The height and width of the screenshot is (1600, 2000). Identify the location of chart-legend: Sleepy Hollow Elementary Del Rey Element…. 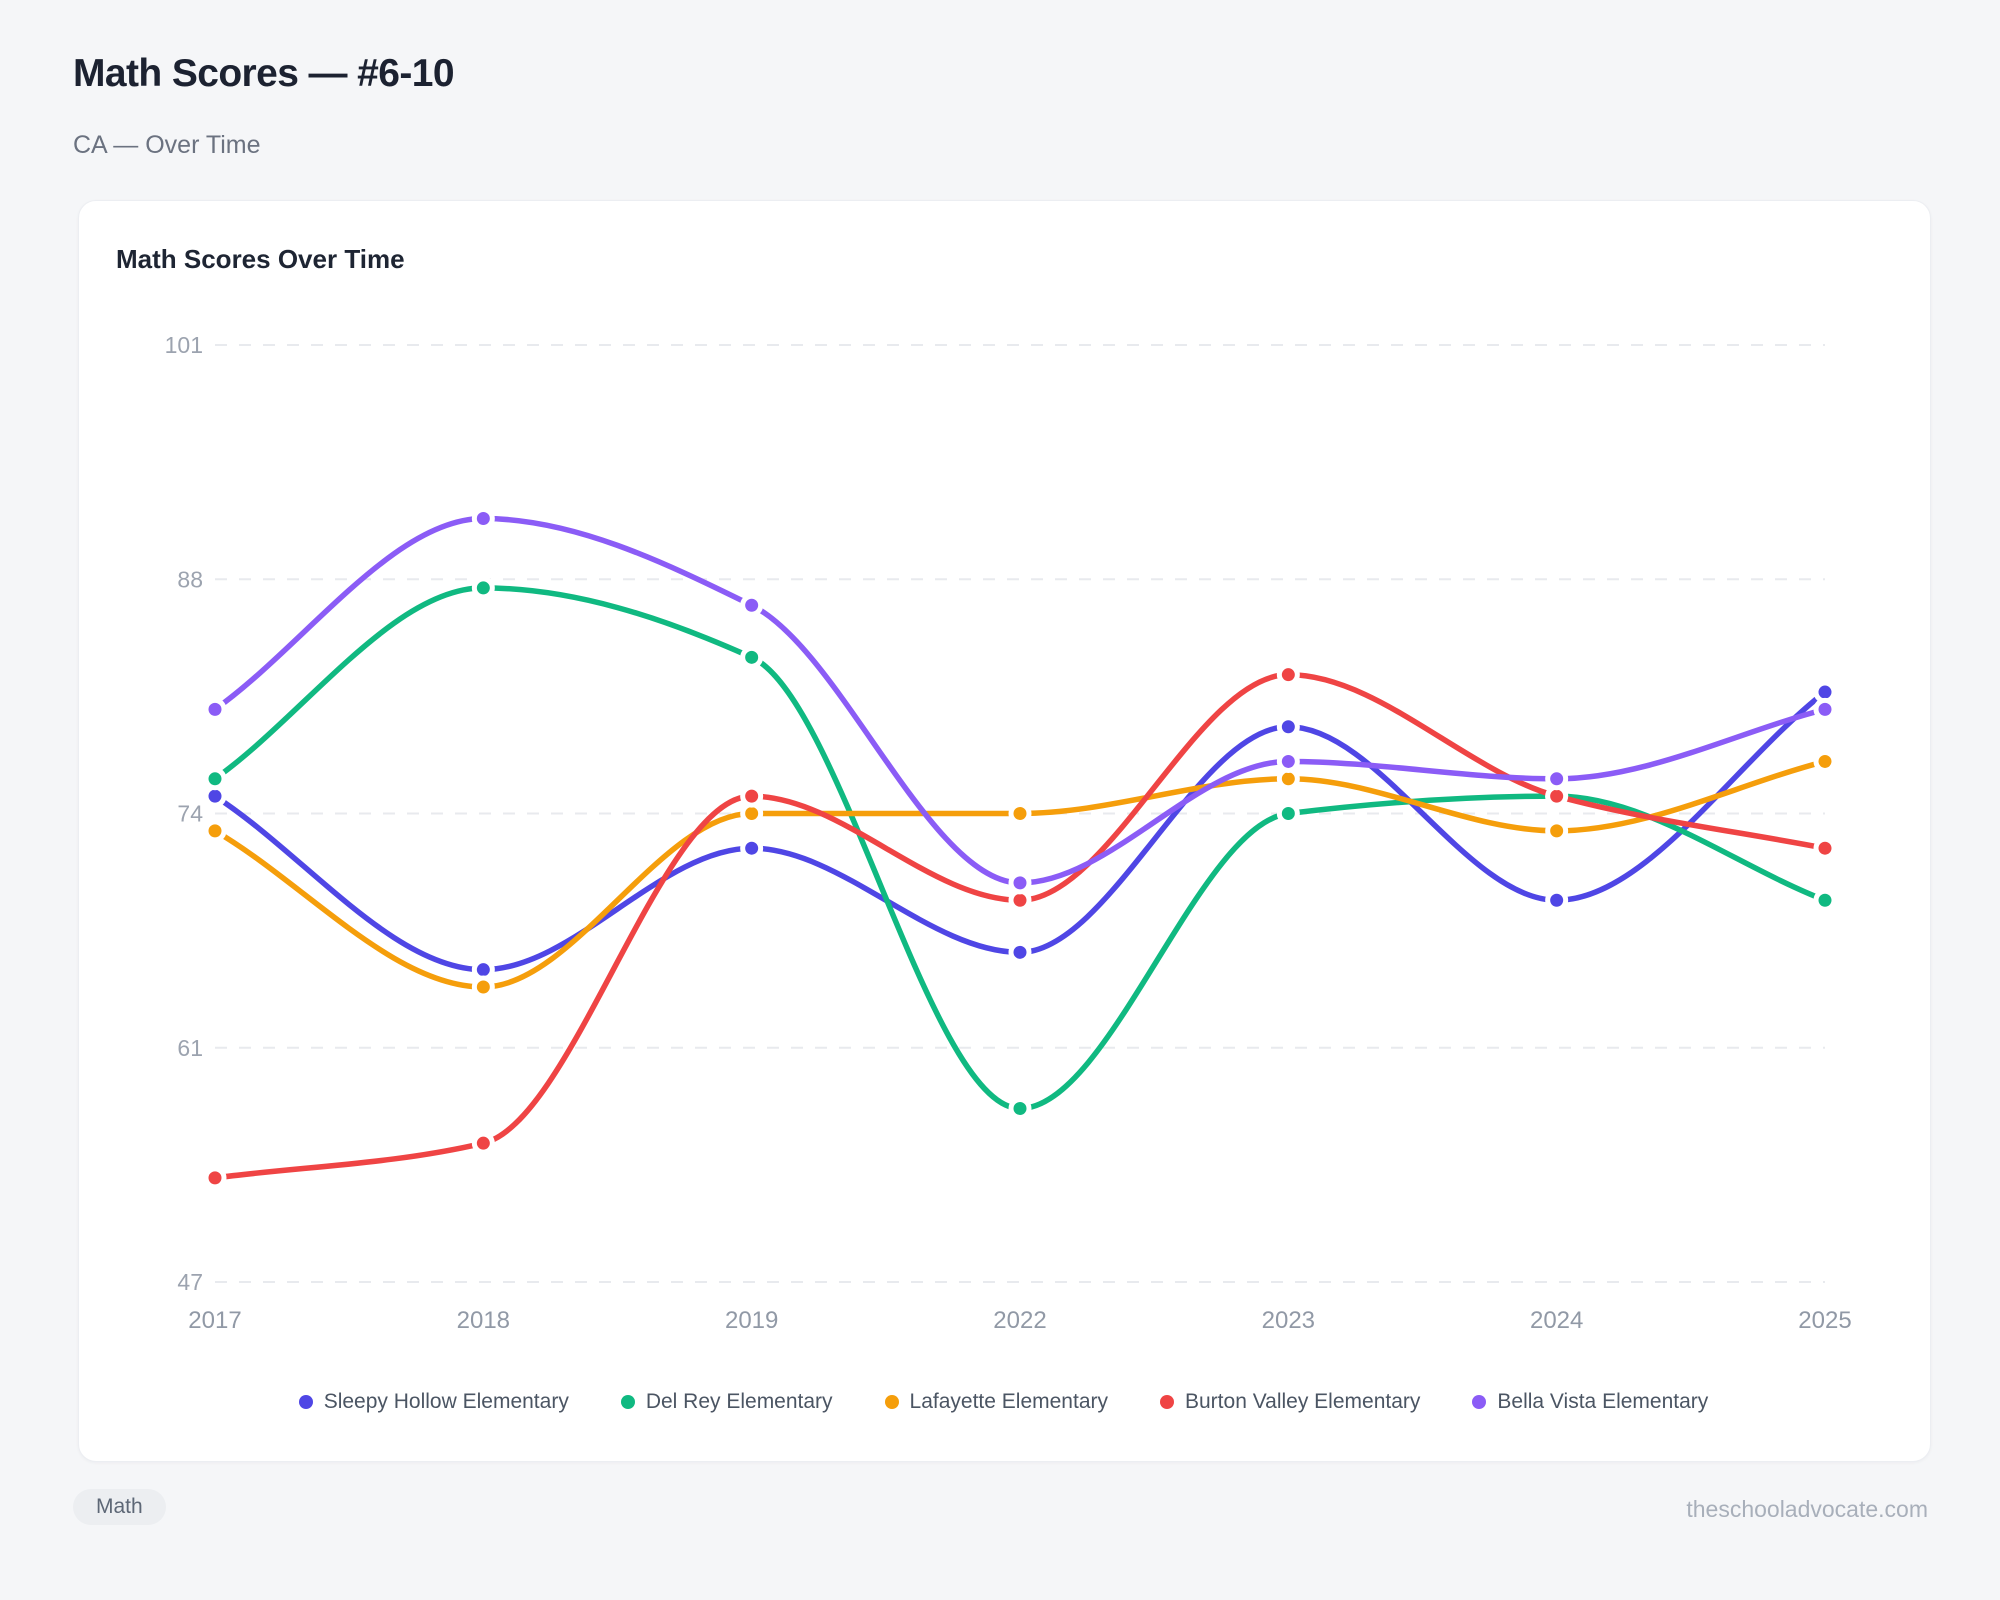
(1003, 1402).